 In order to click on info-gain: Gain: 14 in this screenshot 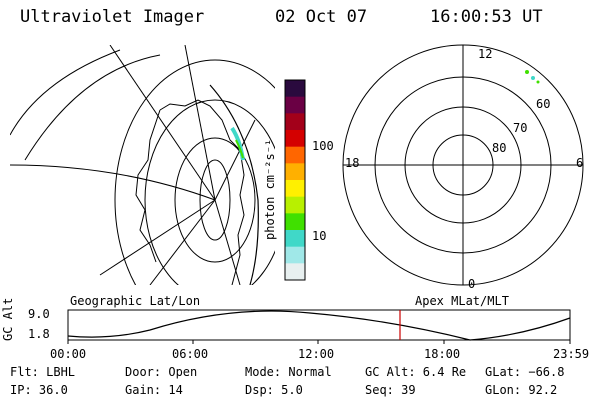, I will do `click(154, 390)`.